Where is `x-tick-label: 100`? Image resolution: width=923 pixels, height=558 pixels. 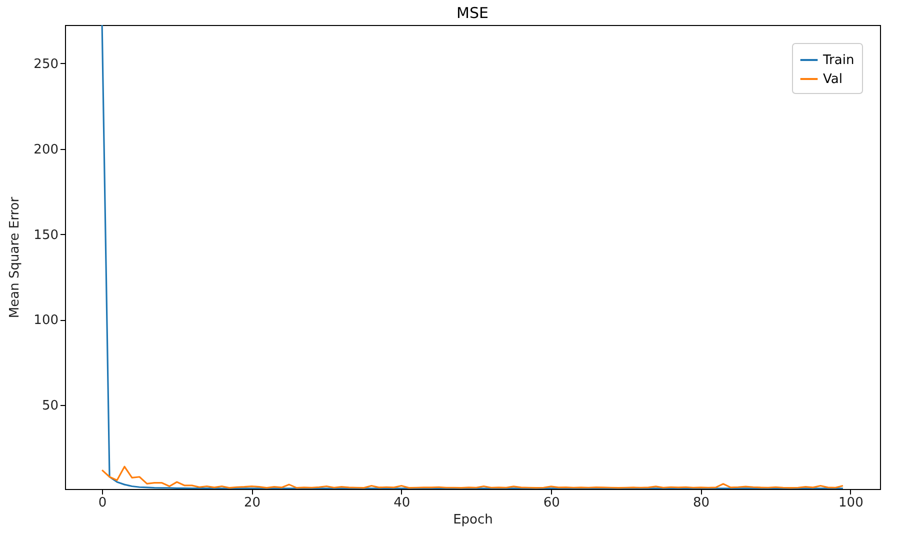
x-tick-label: 100 is located at coordinates (851, 503).